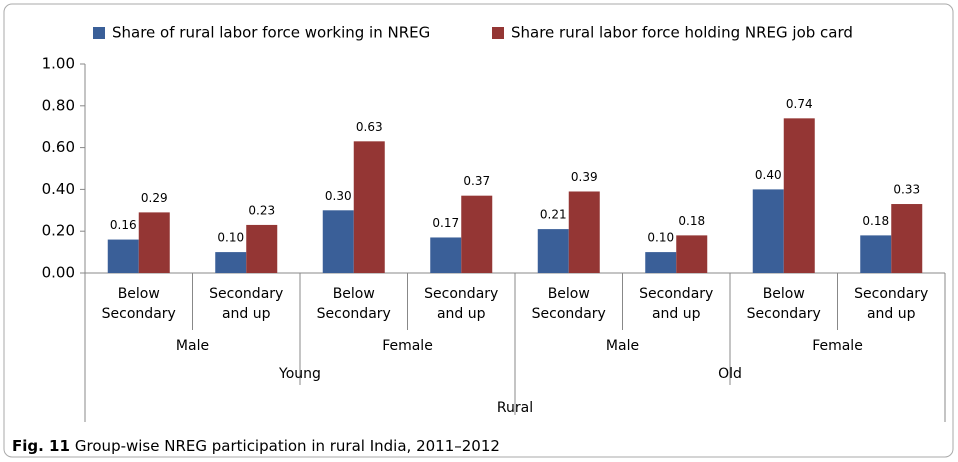 This screenshot has height=462, width=958. I want to click on y-tick-label: 0.60, so click(58, 147).